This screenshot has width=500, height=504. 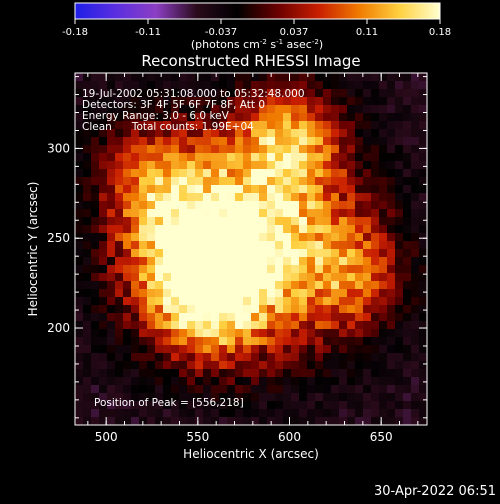 I want to click on colorbar-tick-label: -0.18, so click(x=75, y=32).